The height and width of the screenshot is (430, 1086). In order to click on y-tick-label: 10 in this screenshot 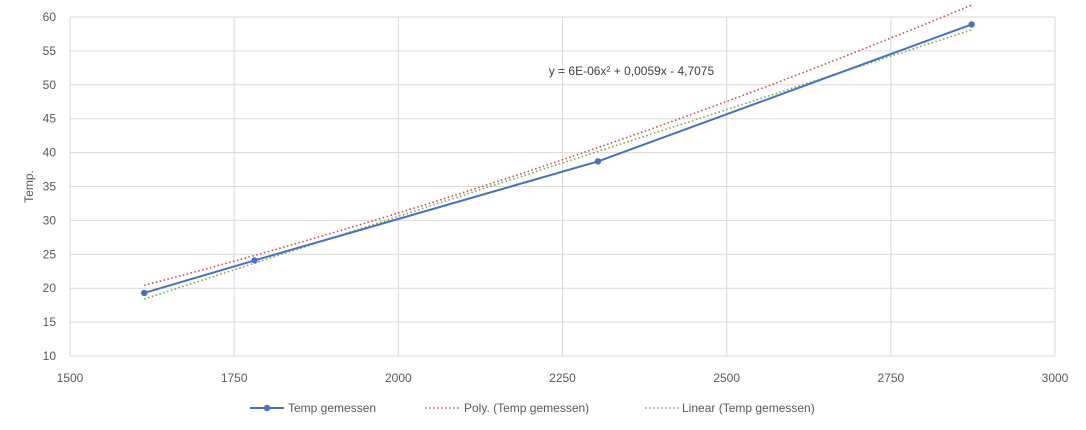, I will do `click(50, 356)`.